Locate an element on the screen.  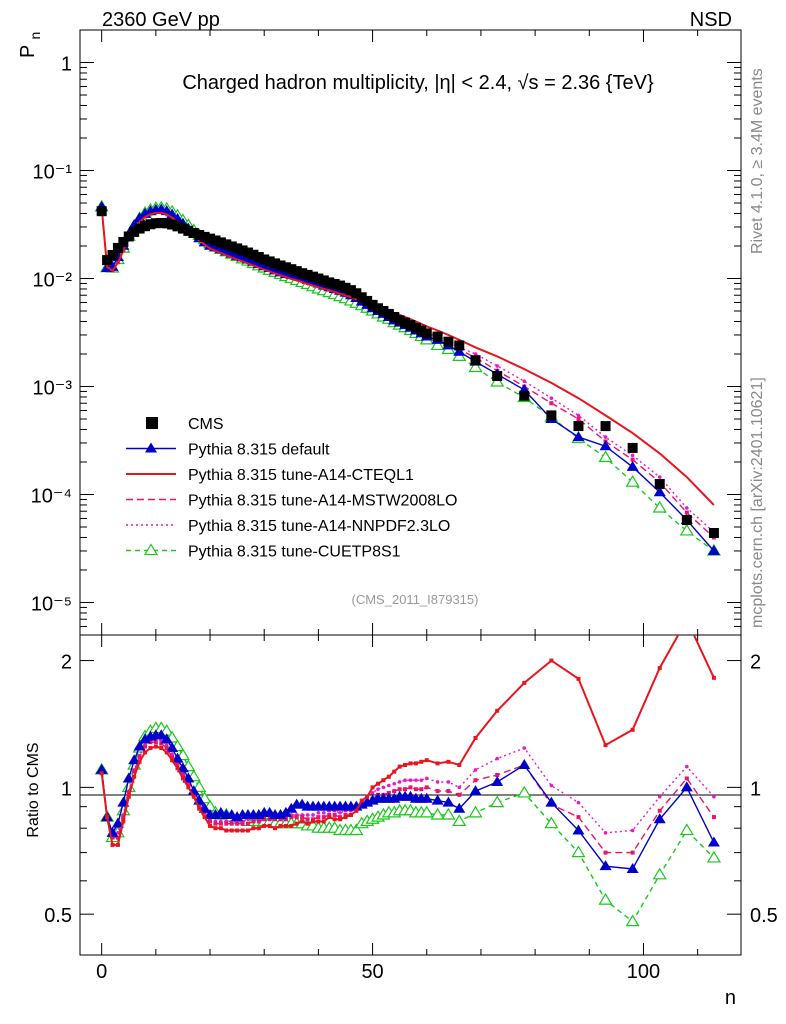
legend-swatch-marker is located at coordinates (151, 549).